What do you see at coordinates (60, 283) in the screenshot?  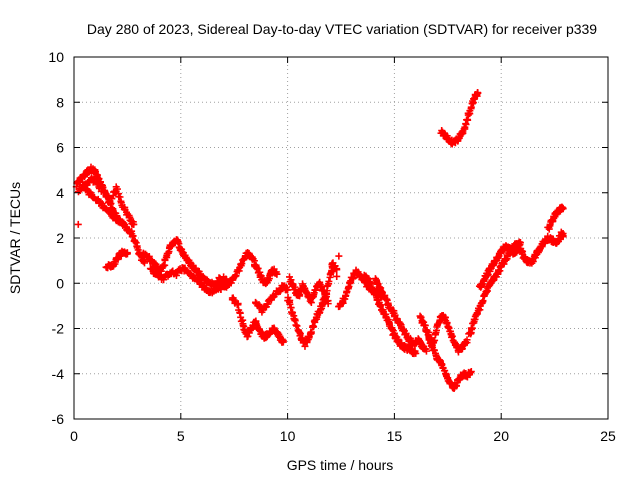 I see `y-tick-label: 0` at bounding box center [60, 283].